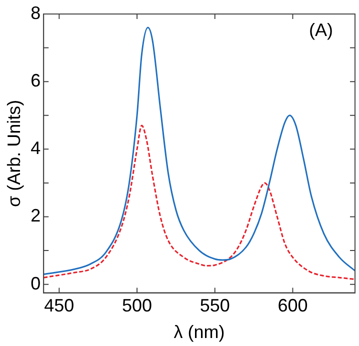 The height and width of the screenshot is (346, 359). What do you see at coordinates (35, 216) in the screenshot?
I see `y-tick-label: 2` at bounding box center [35, 216].